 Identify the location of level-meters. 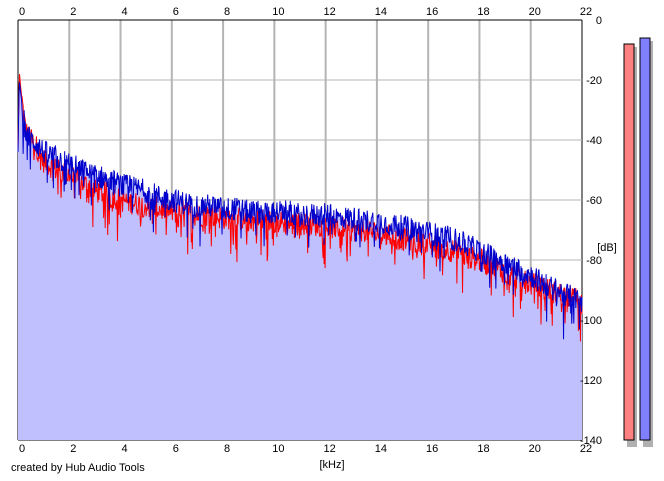
(638, 242).